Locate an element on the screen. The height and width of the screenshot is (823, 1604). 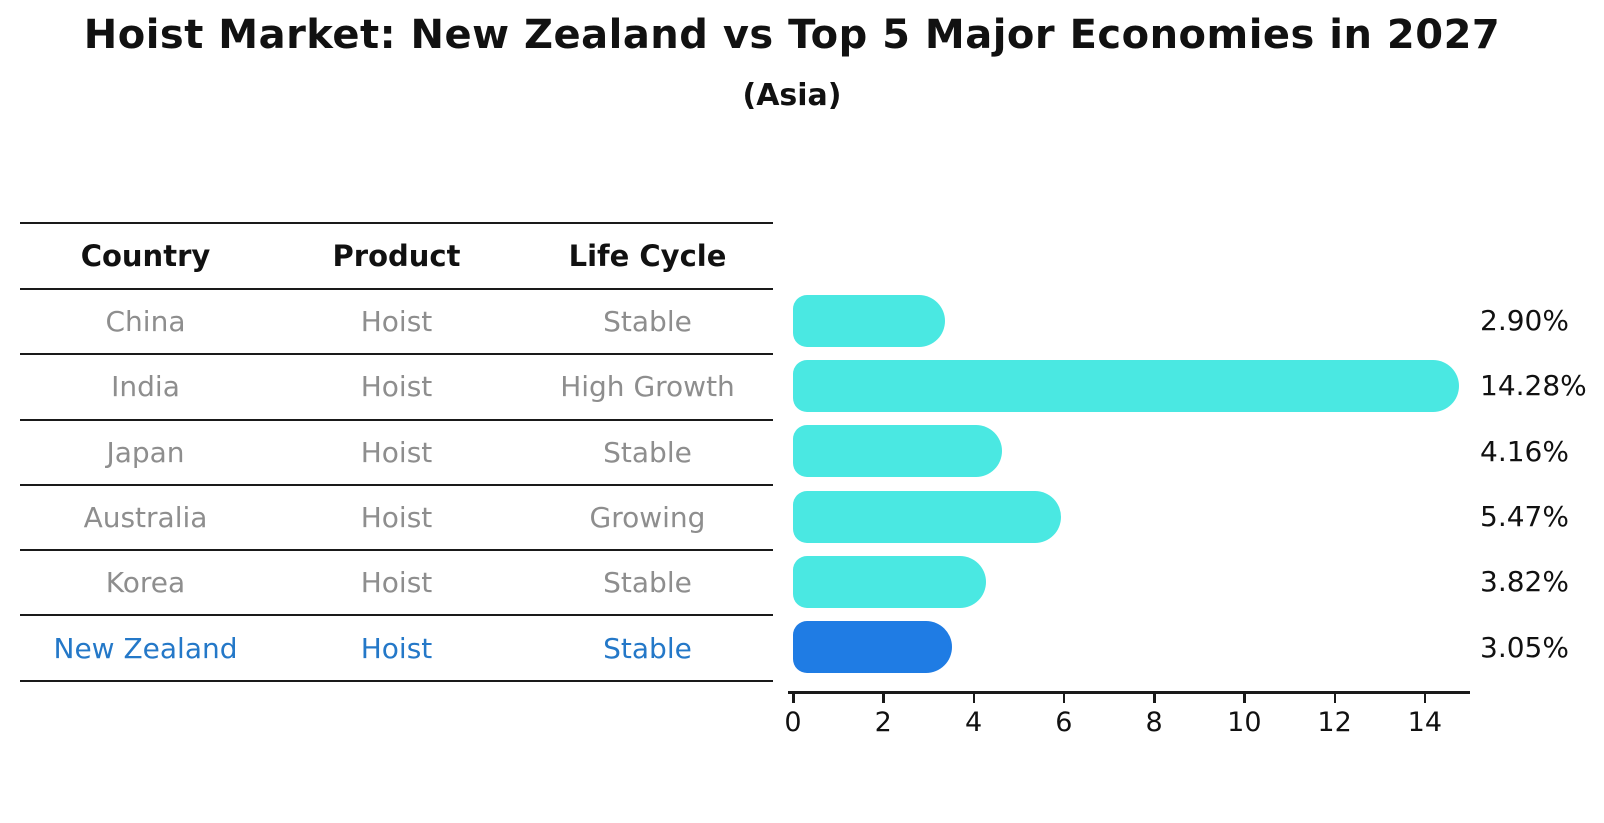
cell-country: Australia is located at coordinates (145, 518).